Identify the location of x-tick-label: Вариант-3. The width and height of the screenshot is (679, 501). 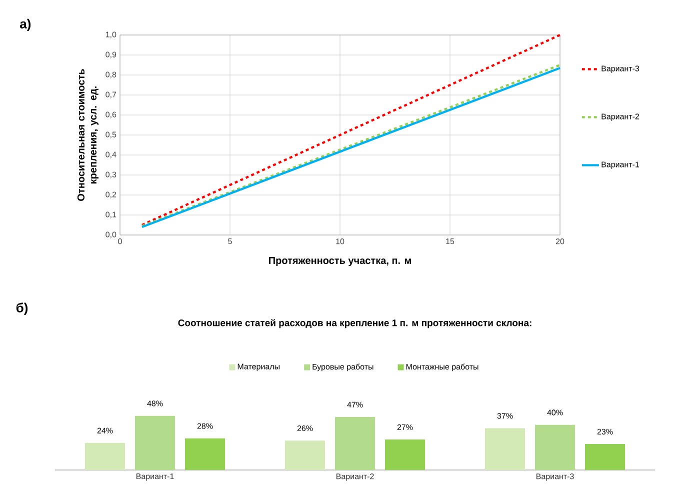
(555, 477).